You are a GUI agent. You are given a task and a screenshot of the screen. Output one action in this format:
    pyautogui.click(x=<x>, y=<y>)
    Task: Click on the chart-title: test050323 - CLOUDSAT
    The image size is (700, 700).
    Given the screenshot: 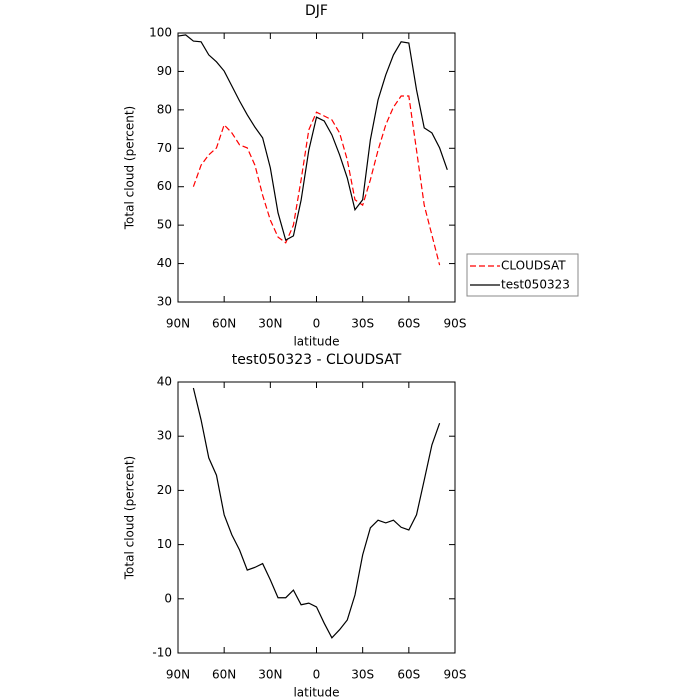 What is the action you would take?
    pyautogui.click(x=317, y=360)
    